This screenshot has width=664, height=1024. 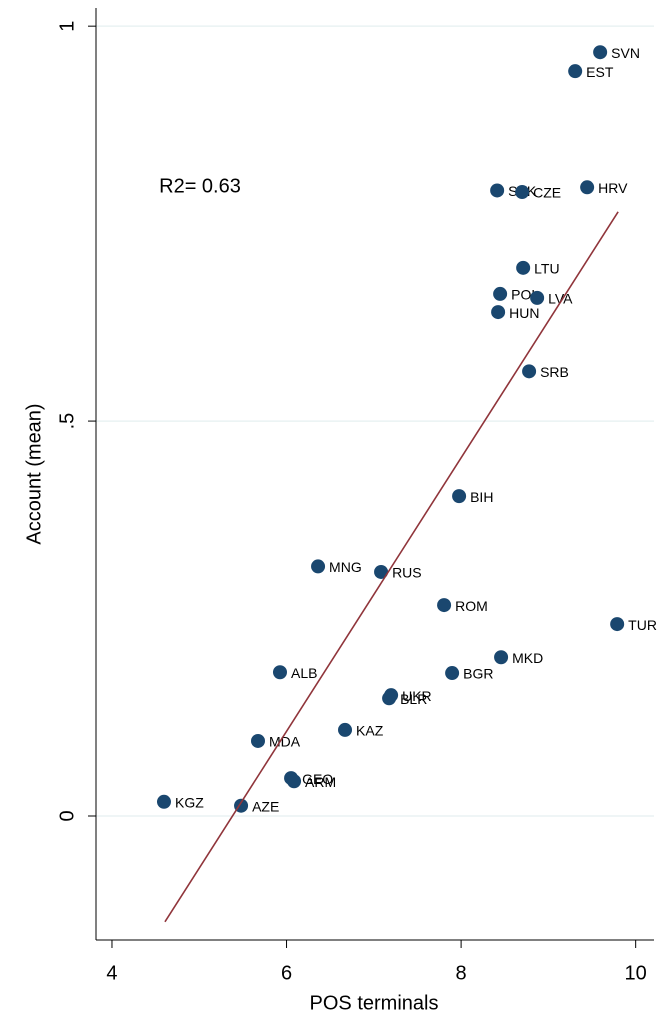 What do you see at coordinates (481, 497) in the screenshot?
I see `point-label: BIH` at bounding box center [481, 497].